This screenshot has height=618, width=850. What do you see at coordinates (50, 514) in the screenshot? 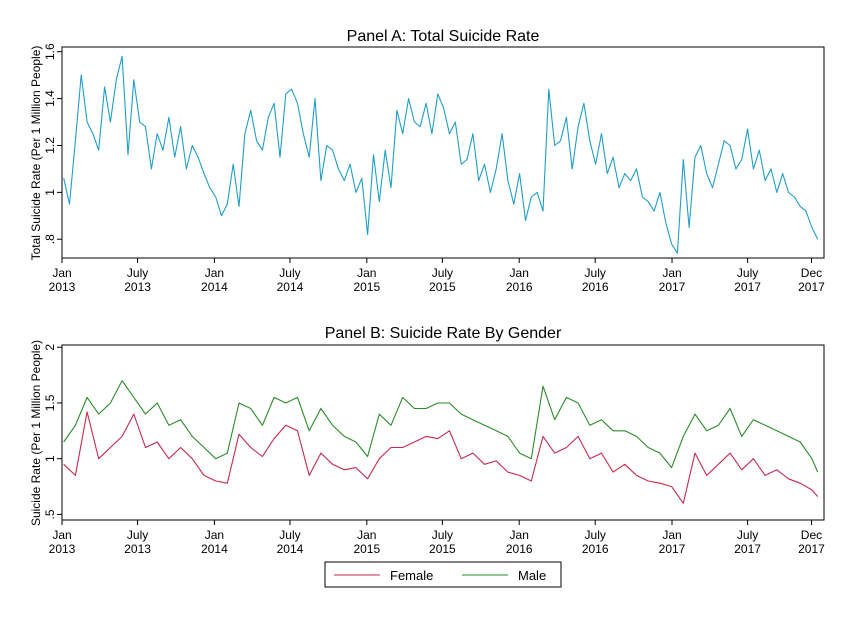
I see `panel-b-y-tick-label: .5` at bounding box center [50, 514].